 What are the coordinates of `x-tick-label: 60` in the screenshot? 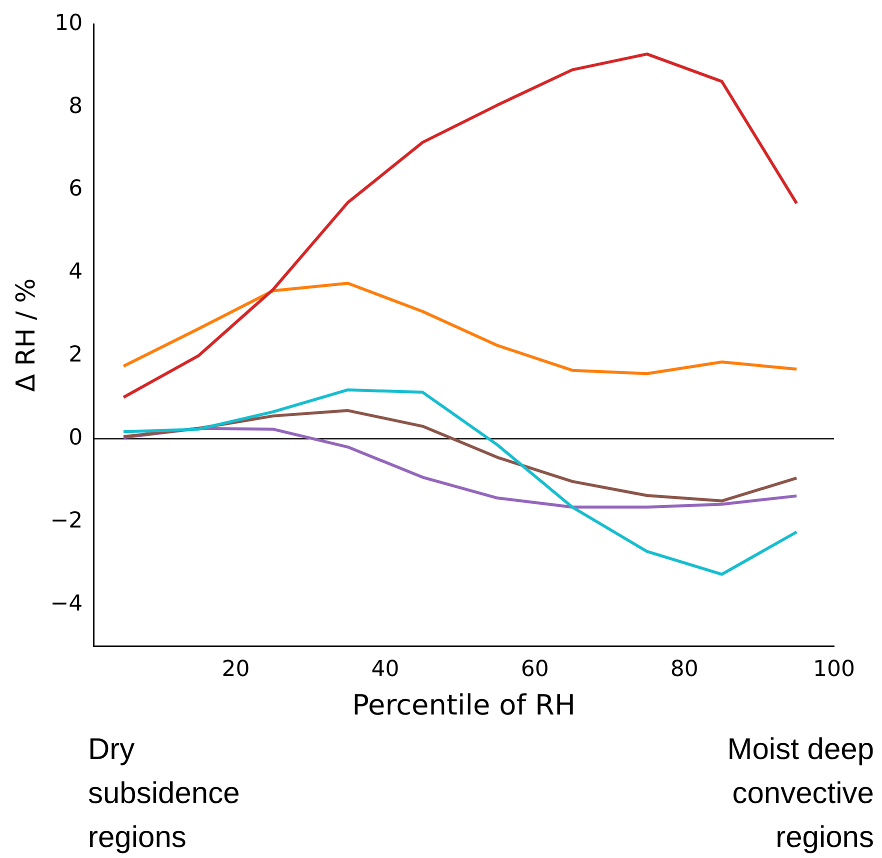 It's located at (534, 669).